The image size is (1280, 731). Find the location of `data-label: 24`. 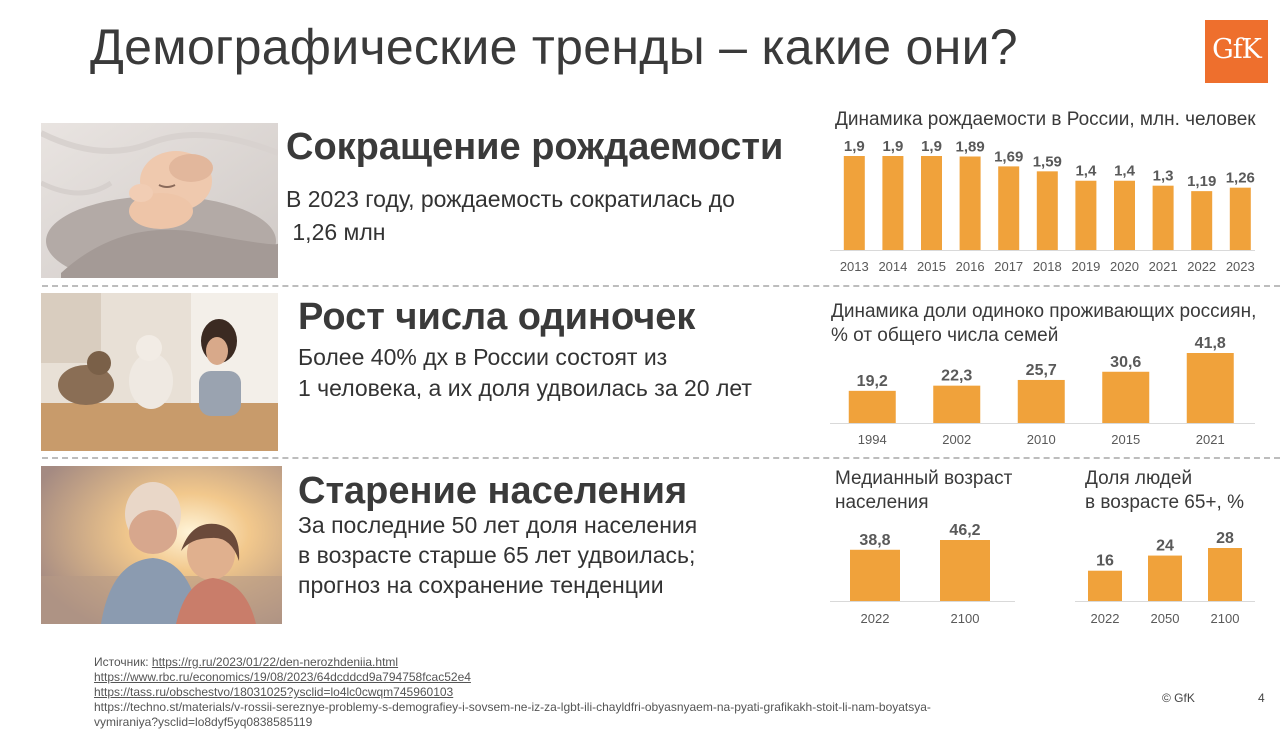

data-label: 24 is located at coordinates (1165, 546).